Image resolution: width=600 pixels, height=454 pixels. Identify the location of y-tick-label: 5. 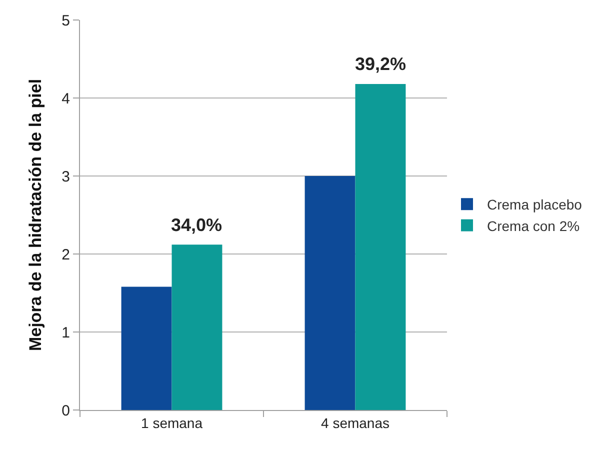
(66, 21).